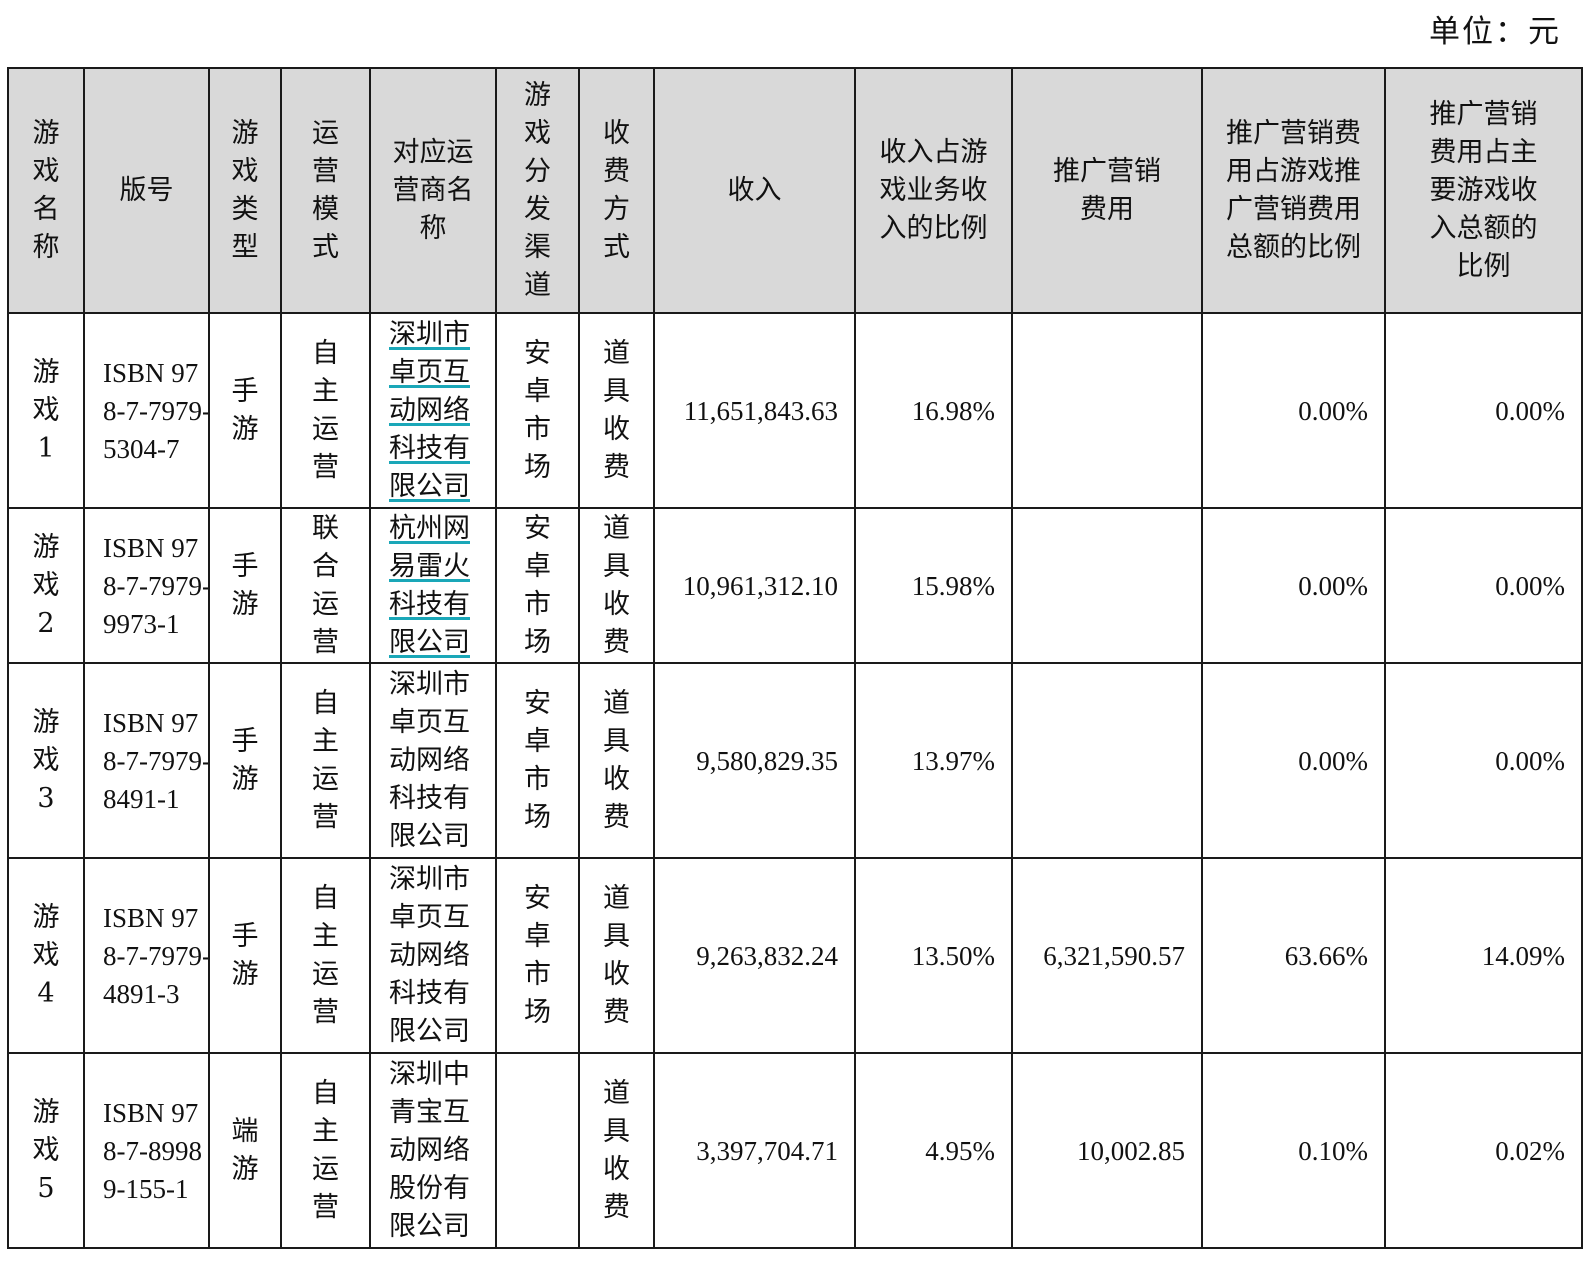 This screenshot has height=1272, width=1589. Describe the element at coordinates (754, 1150) in the screenshot. I see `cell-revenue: 3,397,704.71` at that location.